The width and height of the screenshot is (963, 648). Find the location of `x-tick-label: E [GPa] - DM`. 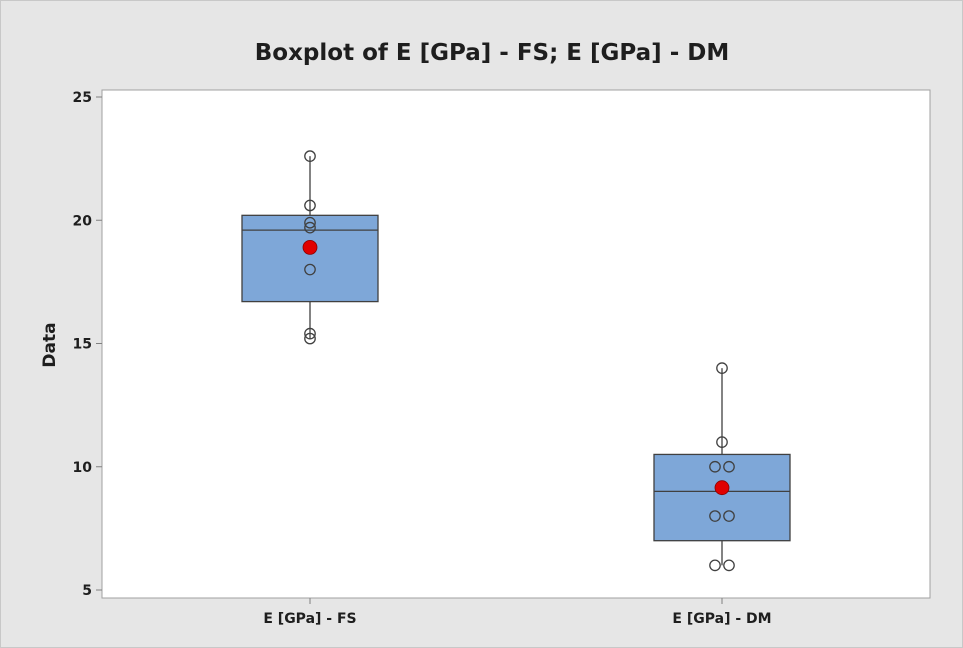

x-tick-label: E [GPa] - DM is located at coordinates (721, 619).